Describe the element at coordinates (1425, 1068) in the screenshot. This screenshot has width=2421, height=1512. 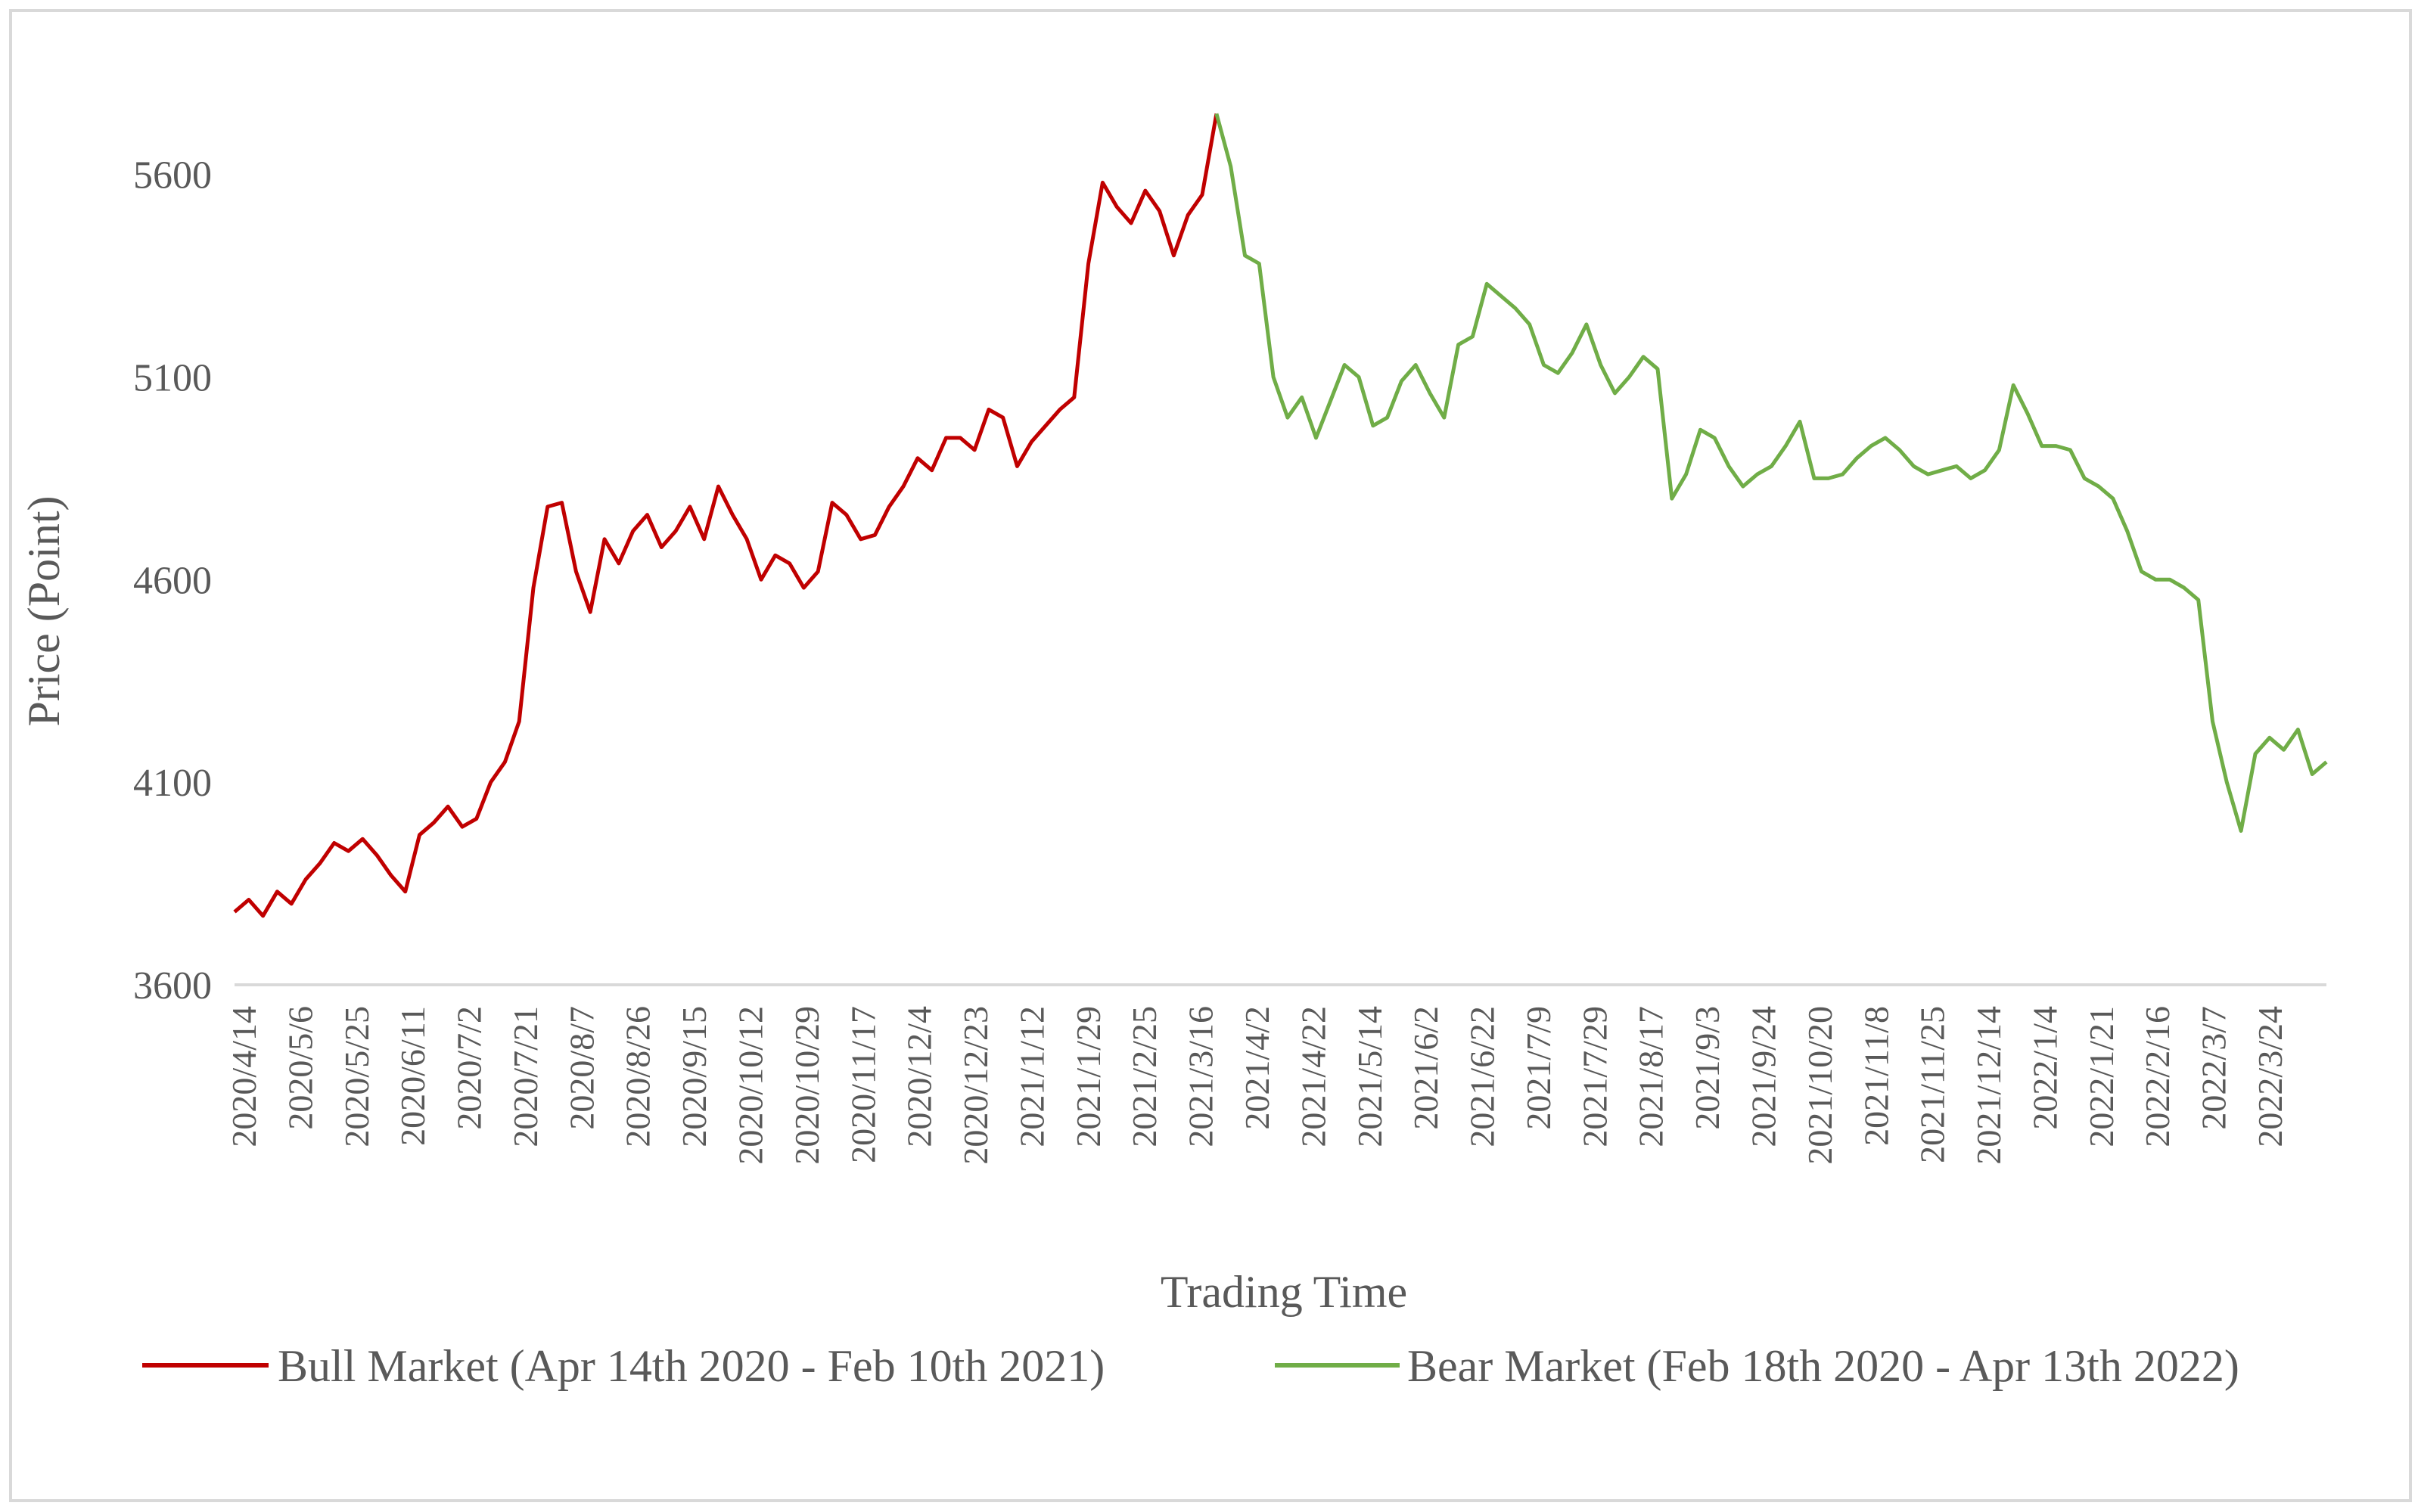
I see `x-tick-label: 2021/6/2` at that location.